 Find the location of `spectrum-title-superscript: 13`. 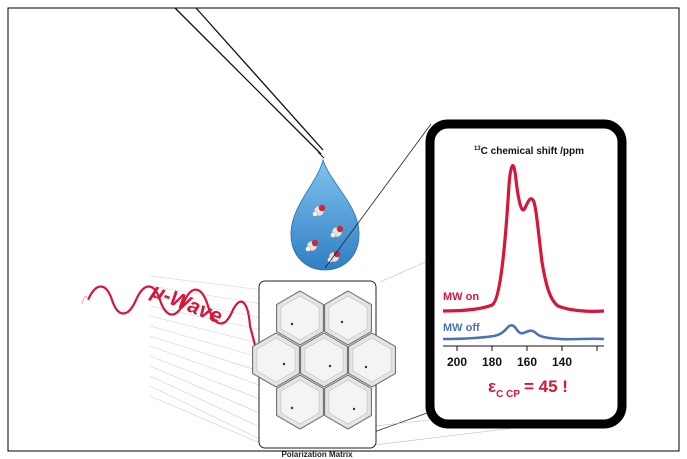

spectrum-title-superscript: 13 is located at coordinates (477, 149).